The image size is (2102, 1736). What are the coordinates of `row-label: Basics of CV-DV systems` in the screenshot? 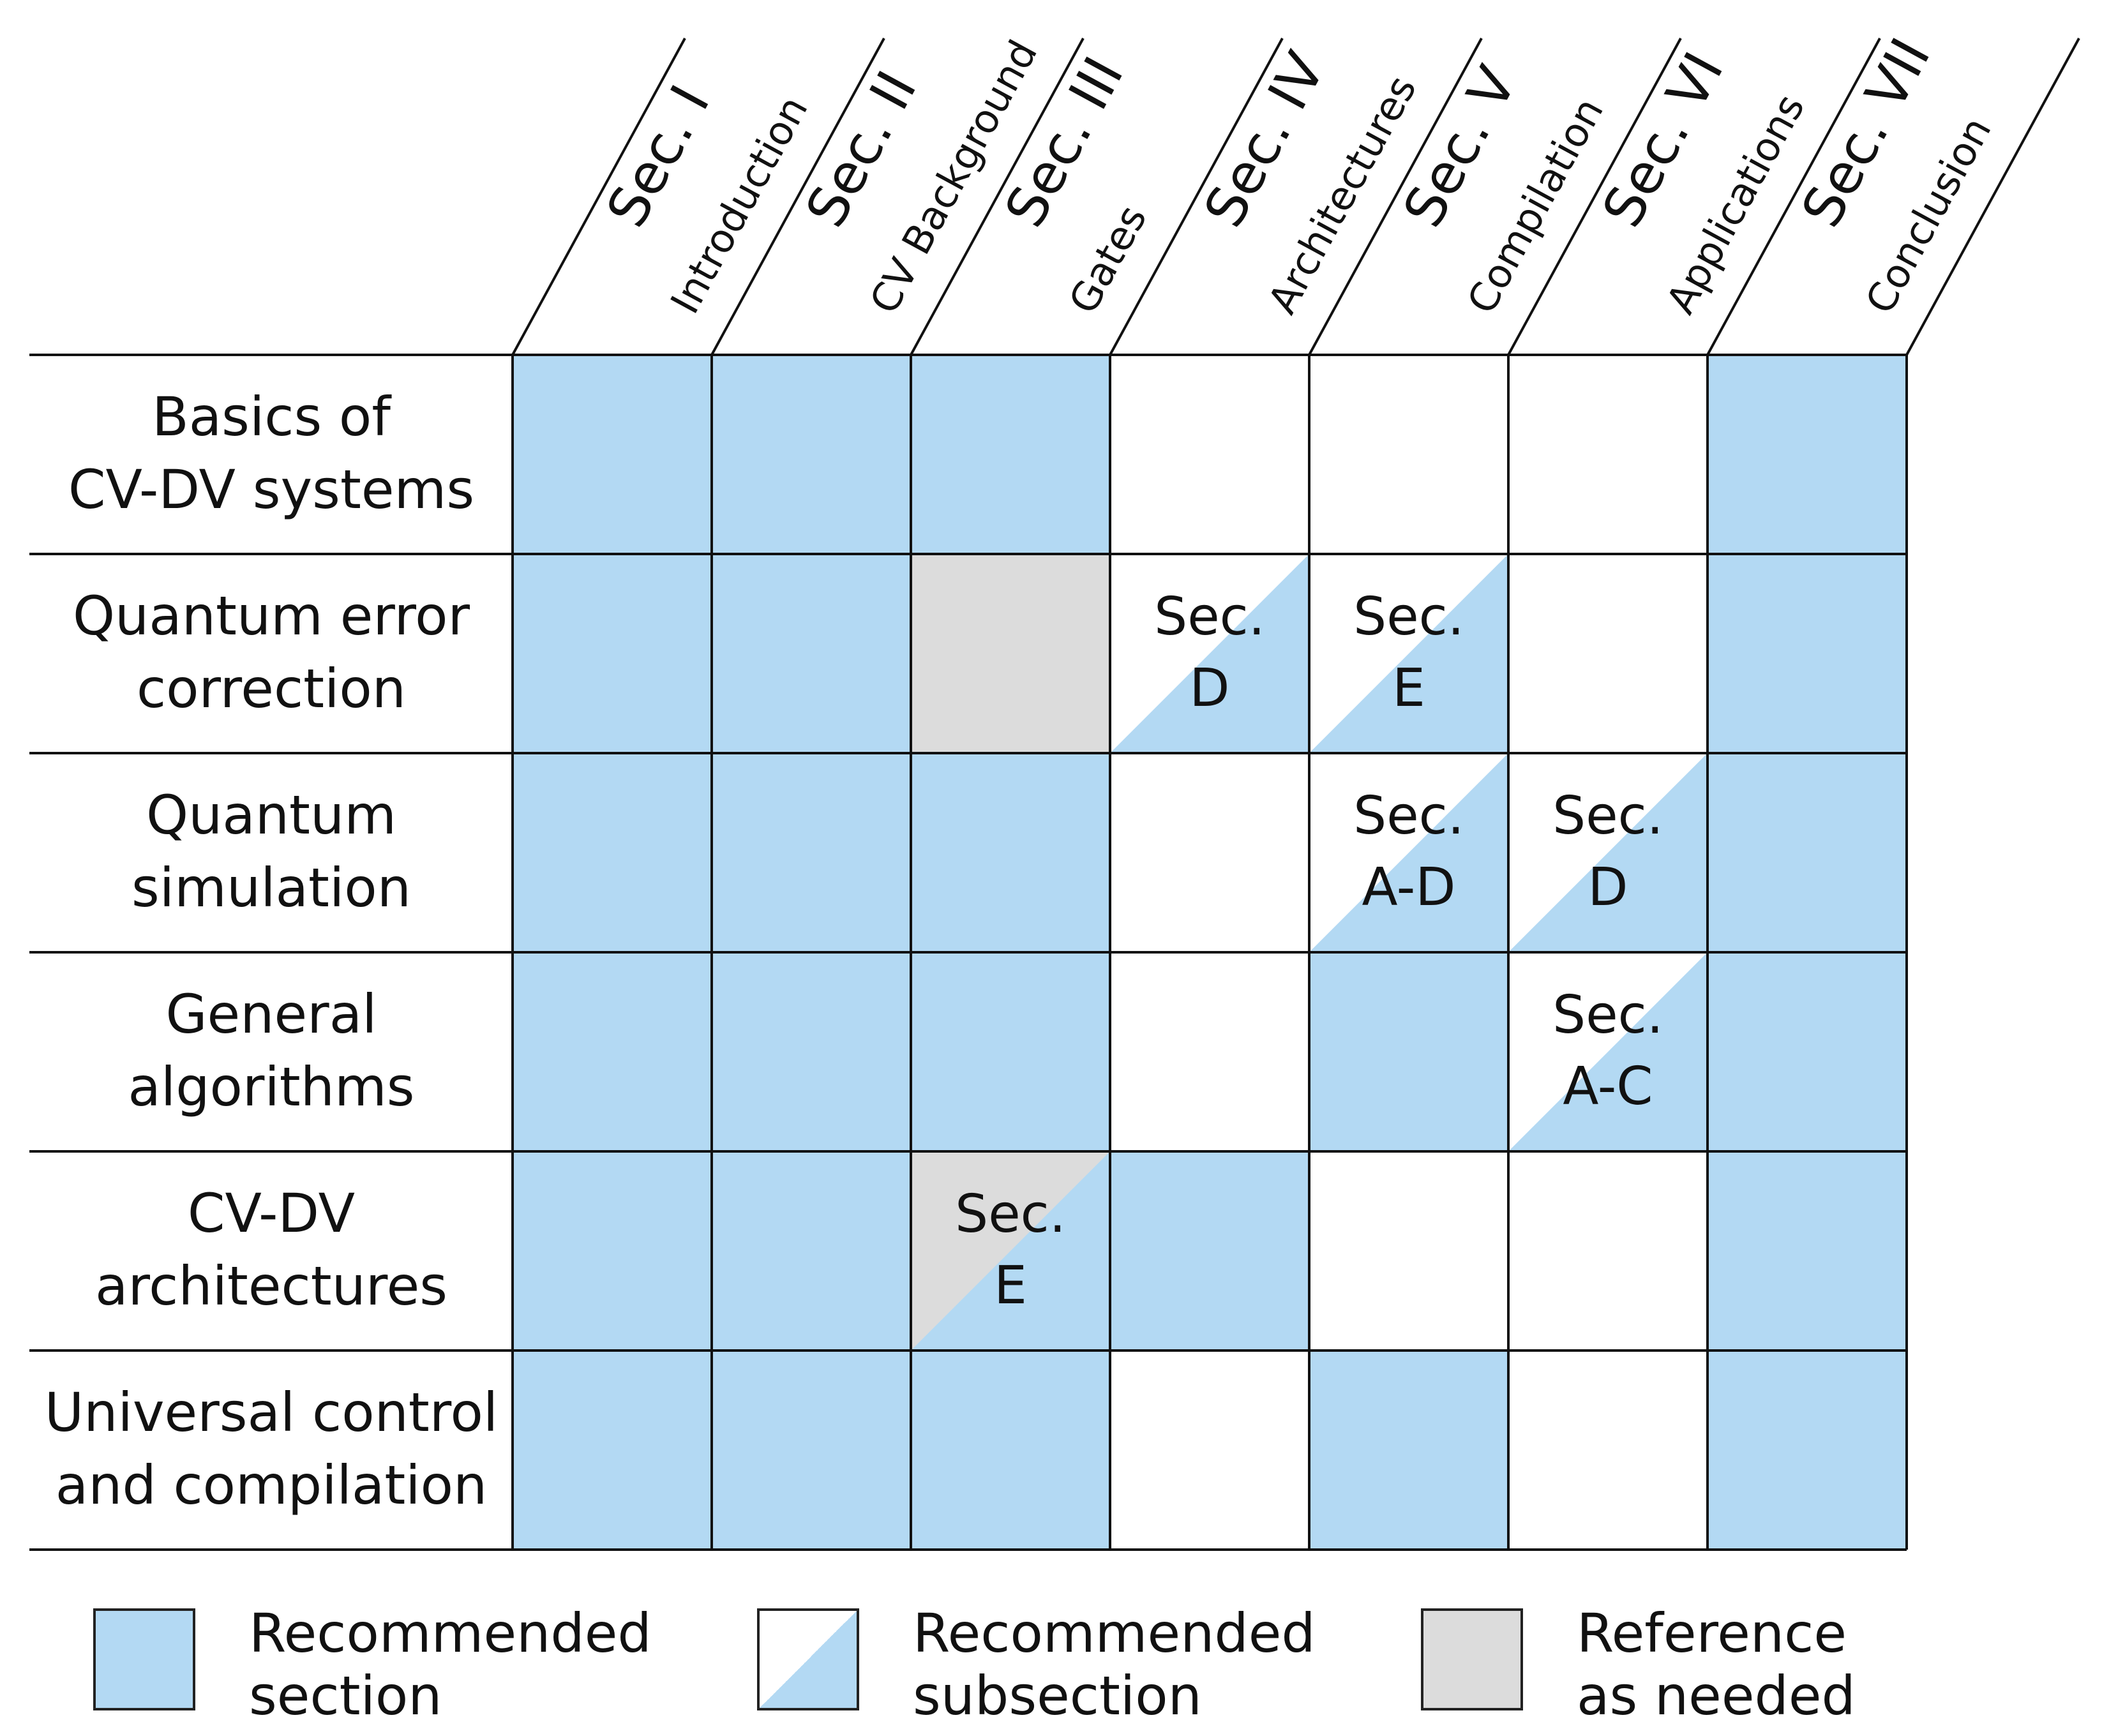 It's located at (271, 453).